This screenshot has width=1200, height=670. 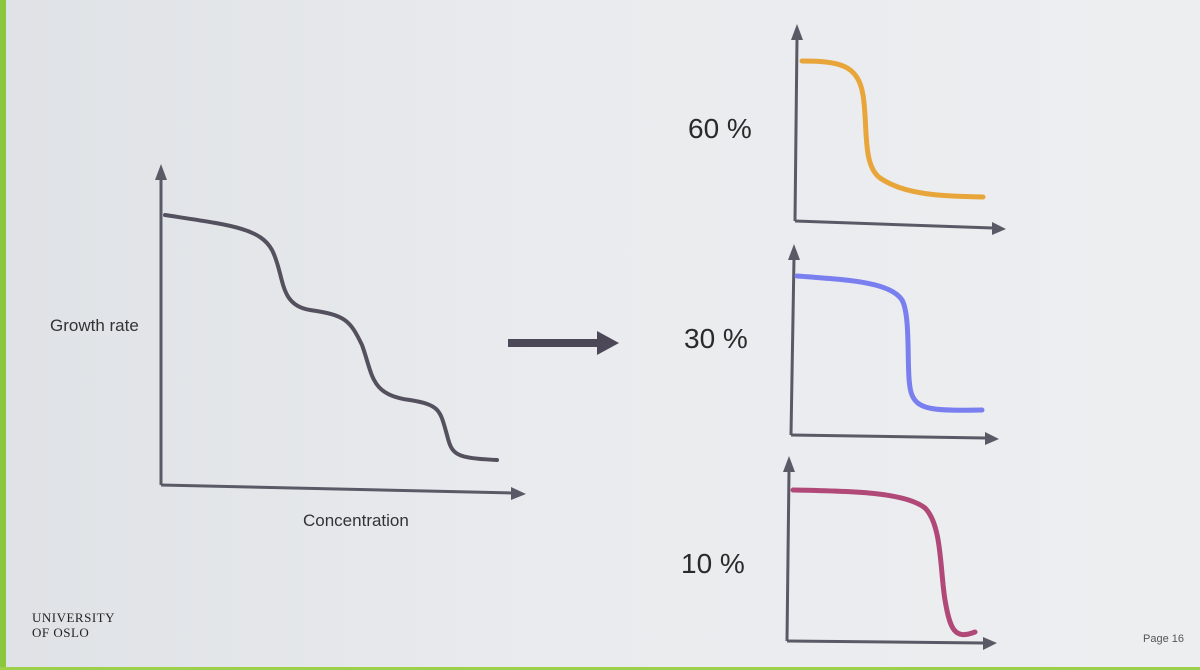 I want to click on university-line-1: UNIVERSITY, so click(x=73, y=617).